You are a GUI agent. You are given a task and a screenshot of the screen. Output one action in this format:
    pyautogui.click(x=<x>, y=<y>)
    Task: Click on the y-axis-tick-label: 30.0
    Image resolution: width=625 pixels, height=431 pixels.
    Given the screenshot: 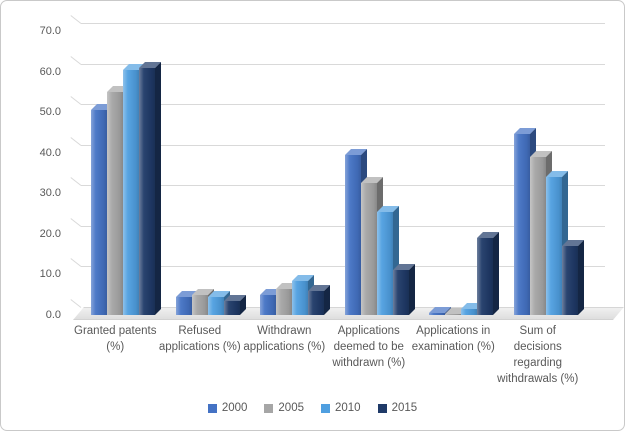 What is the action you would take?
    pyautogui.click(x=50, y=193)
    